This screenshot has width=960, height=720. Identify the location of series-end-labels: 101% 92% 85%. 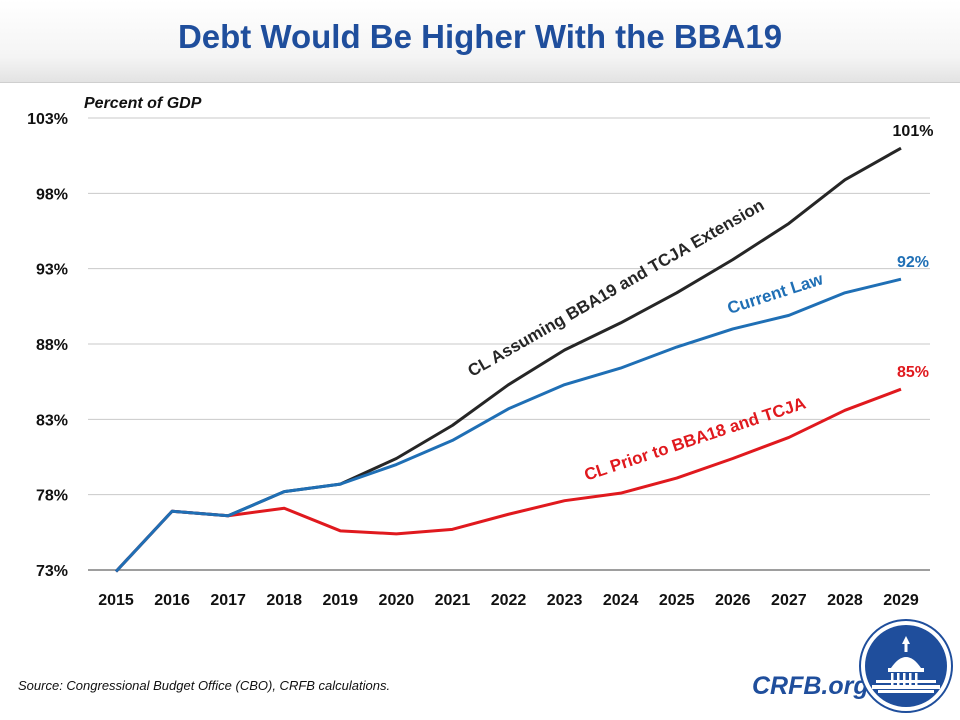
(913, 252).